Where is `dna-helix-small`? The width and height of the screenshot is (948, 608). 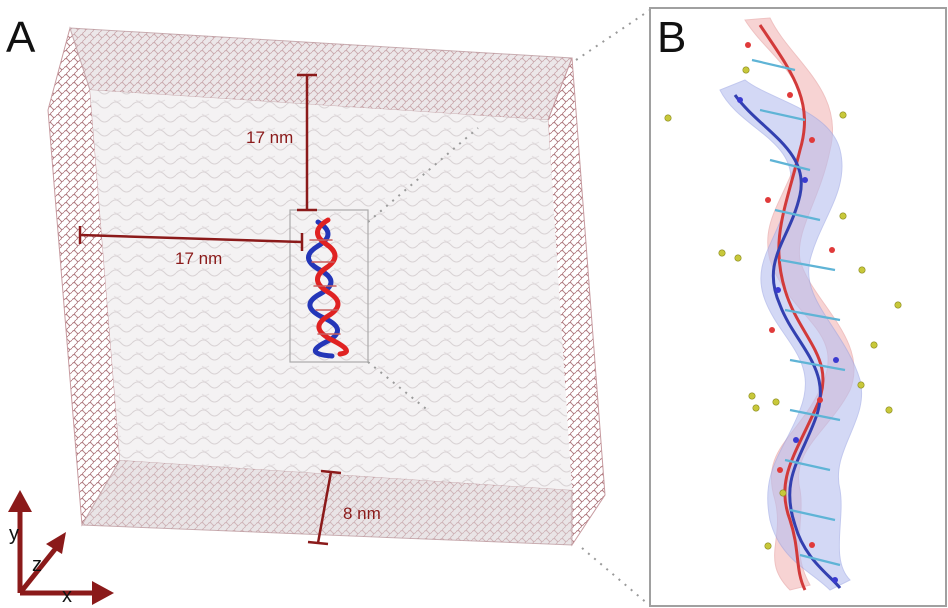
dna-helix-small is located at coordinates (327, 288).